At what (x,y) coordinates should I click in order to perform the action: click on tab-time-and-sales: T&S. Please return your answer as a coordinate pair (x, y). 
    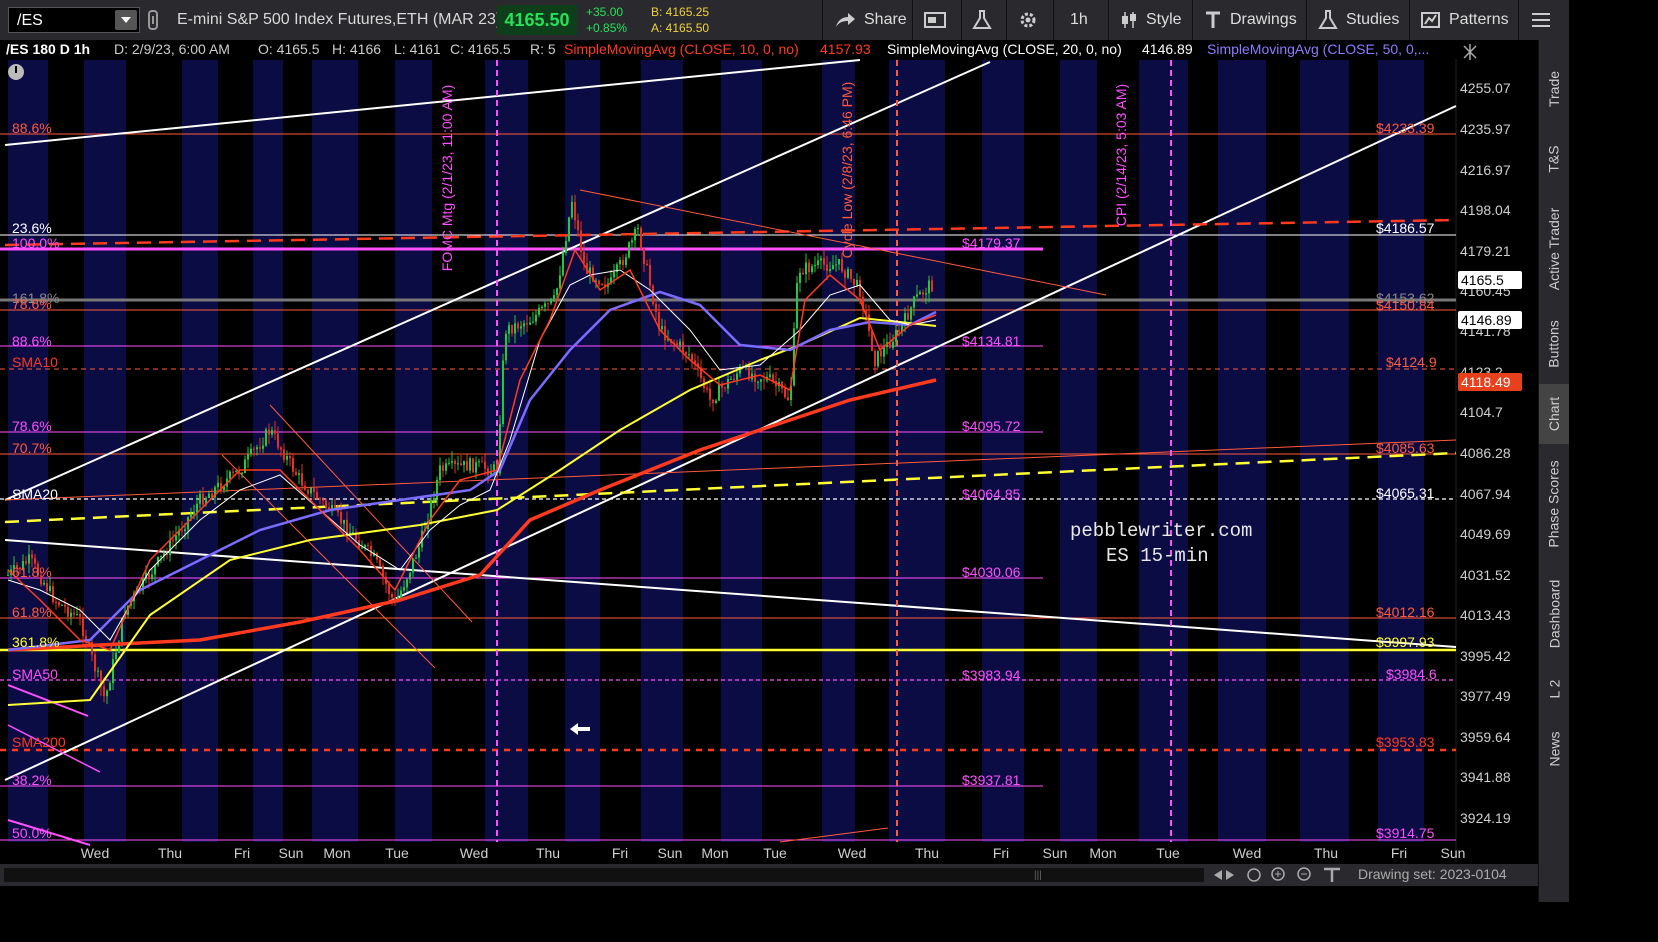
    Looking at the image, I should click on (1553, 159).